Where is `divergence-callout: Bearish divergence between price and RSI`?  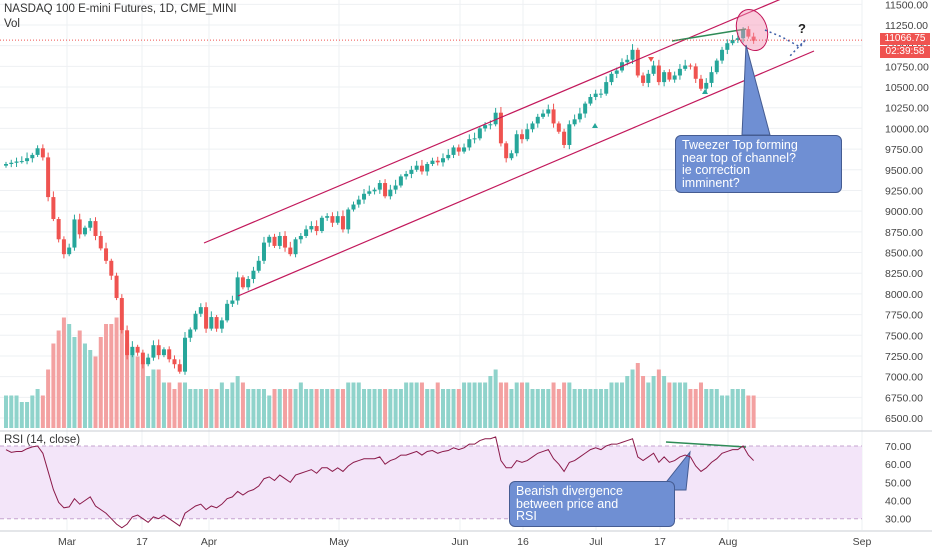 divergence-callout: Bearish divergence between price and RSI is located at coordinates (592, 504).